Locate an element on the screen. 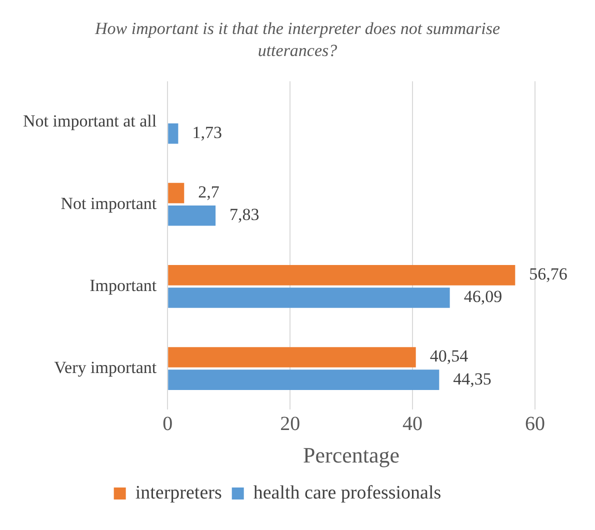 This screenshot has width=595, height=530. data-label: 56,76 is located at coordinates (548, 274).